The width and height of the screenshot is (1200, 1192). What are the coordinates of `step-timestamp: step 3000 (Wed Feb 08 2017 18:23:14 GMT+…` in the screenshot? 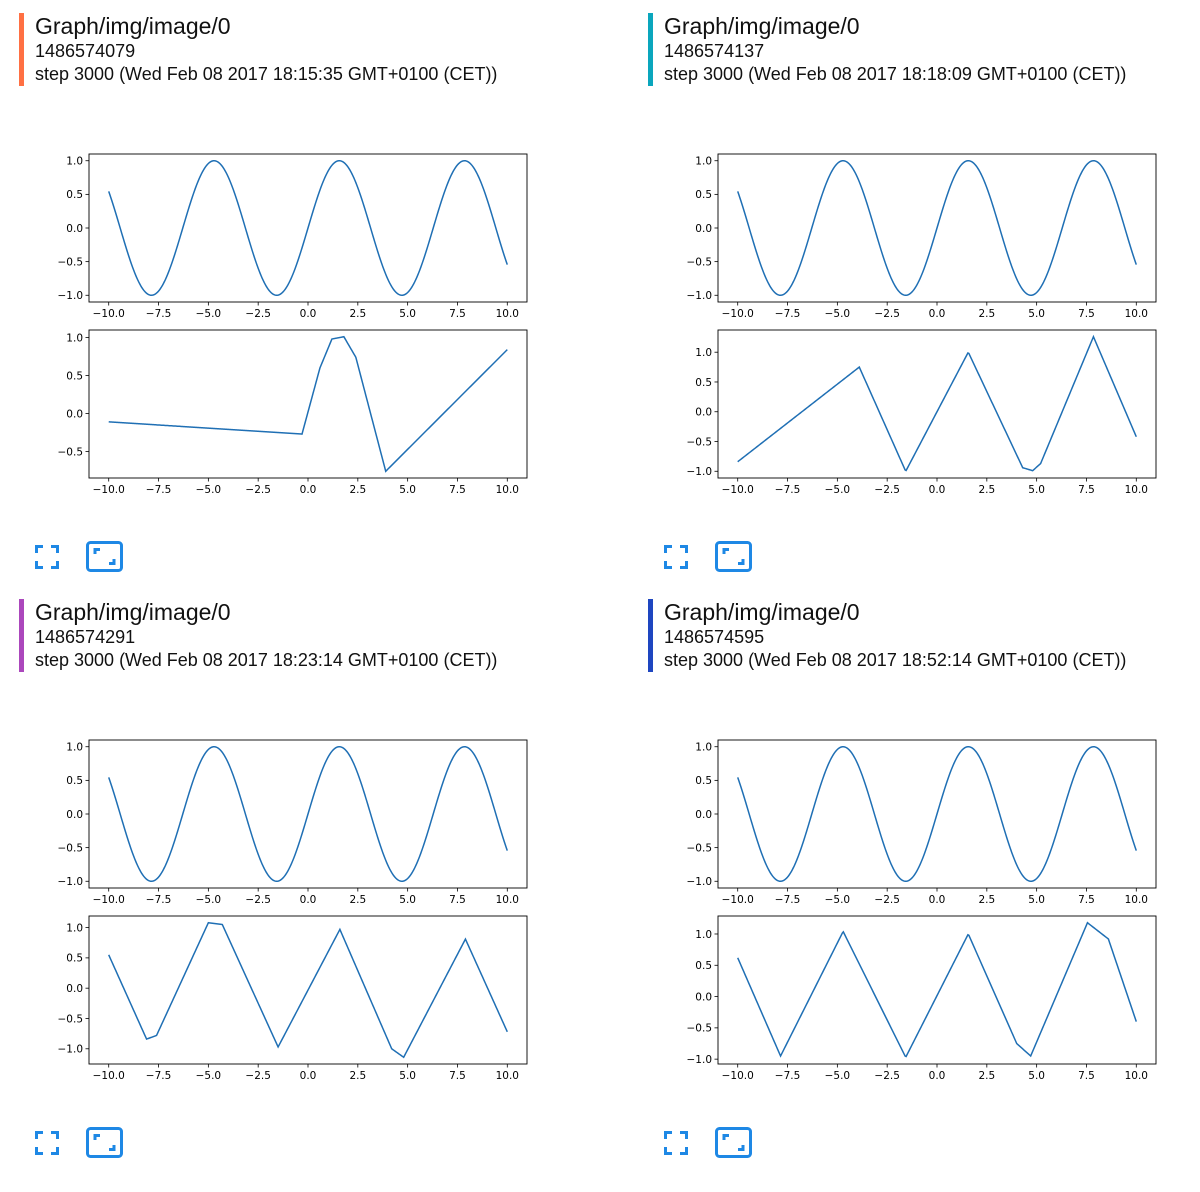 It's located at (266, 660).